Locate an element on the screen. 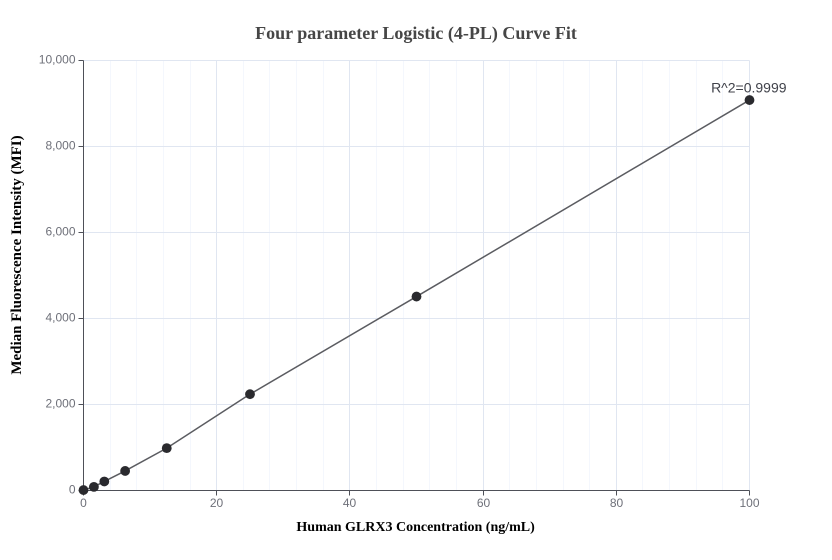 This screenshot has height=560, width=832. svg-text:Median Fluorescence Intensity: Median Fluorescence Intensity (MFI) is located at coordinates (17, 254).